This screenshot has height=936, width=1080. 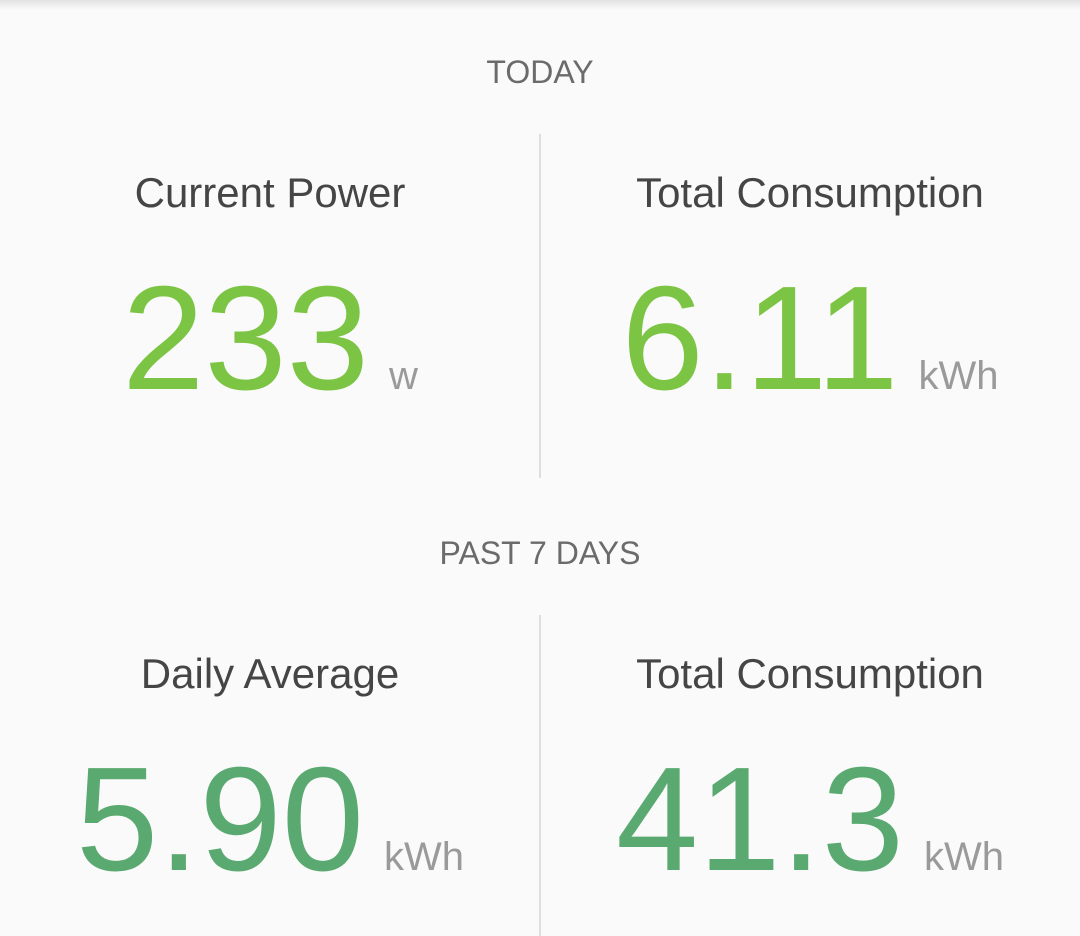 I want to click on metric: Total Consumption 6.11 kWh, so click(x=810, y=290).